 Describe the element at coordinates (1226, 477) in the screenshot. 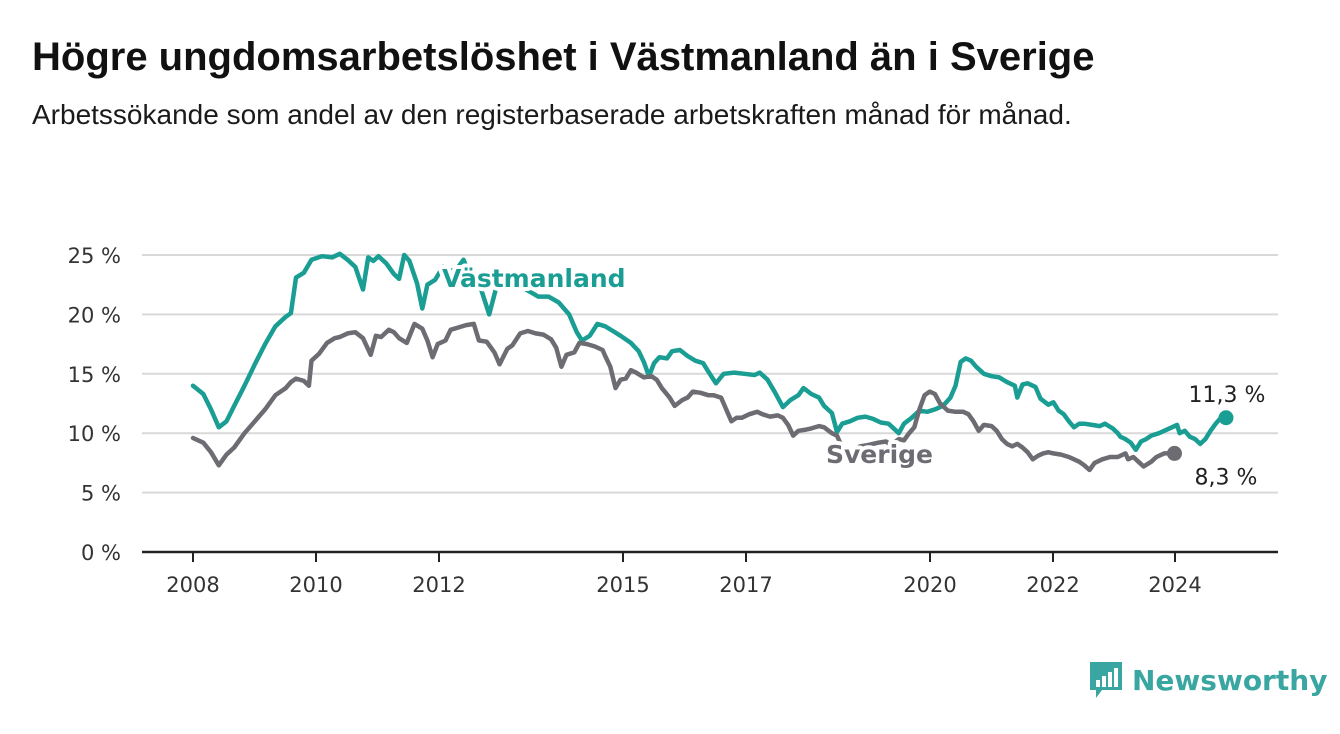

I see `end-label: 8,3 %` at that location.